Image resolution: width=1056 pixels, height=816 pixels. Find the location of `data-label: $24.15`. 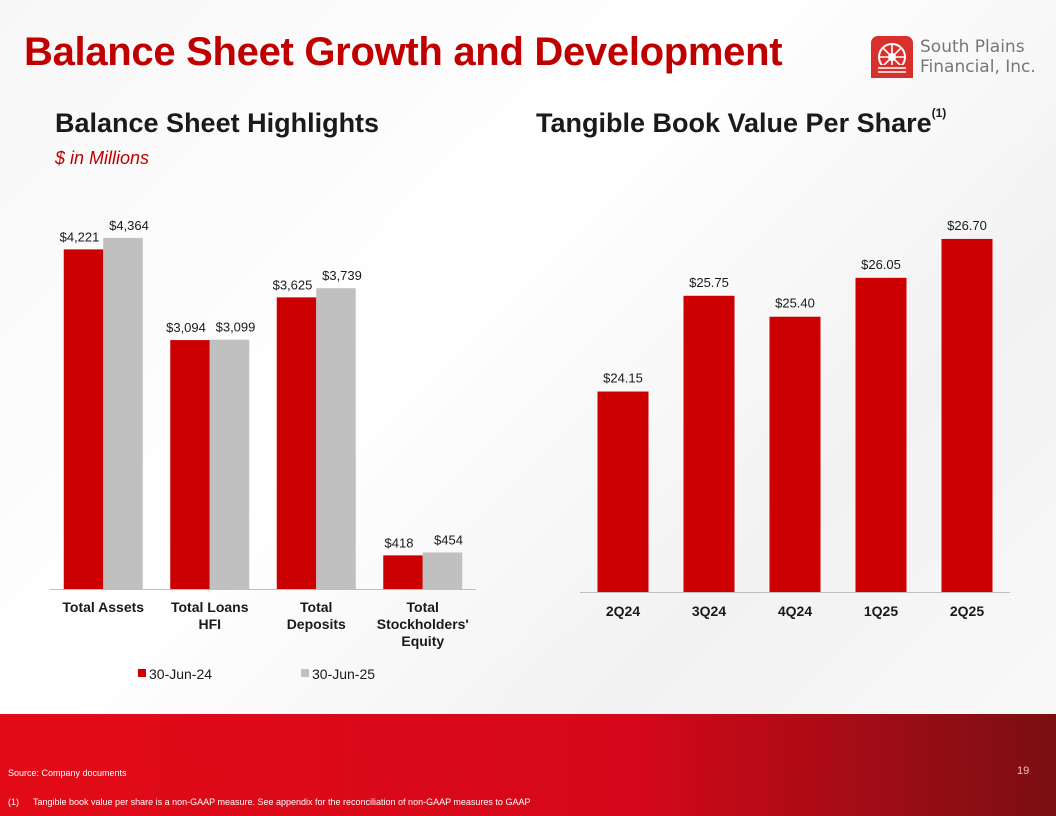

data-label: $24.15 is located at coordinates (623, 378).